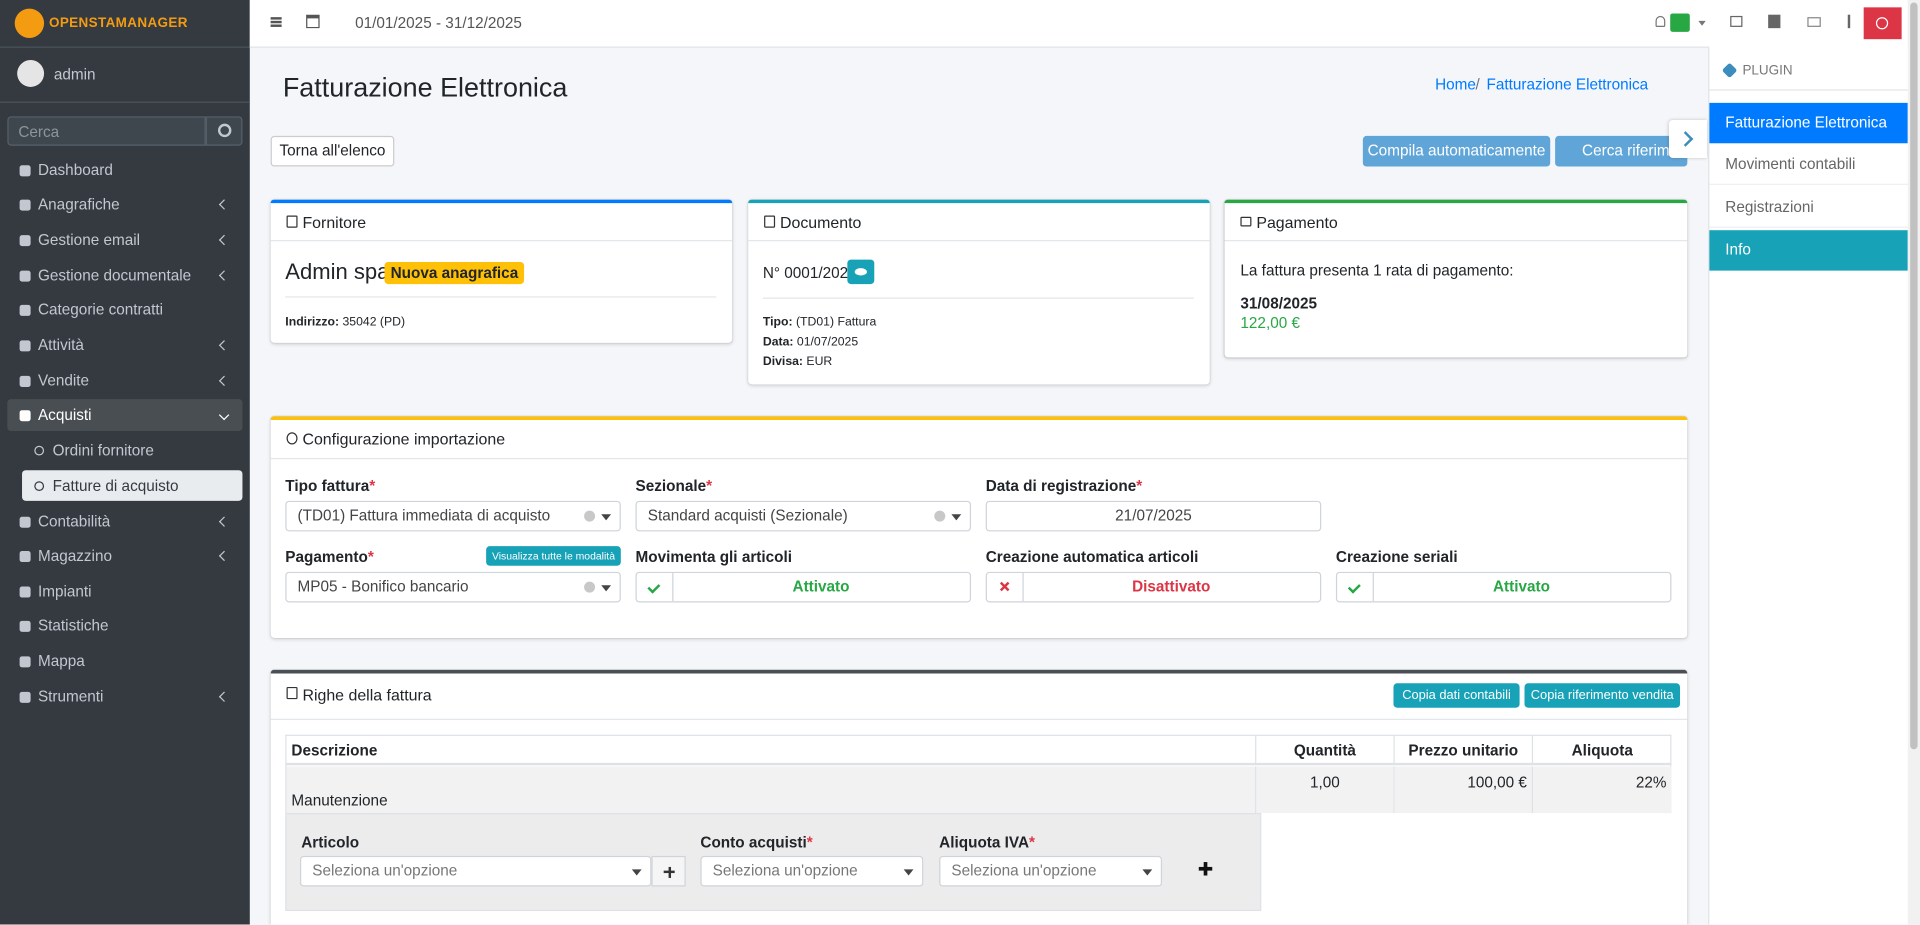 This screenshot has width=1920, height=925. What do you see at coordinates (1814, 22) in the screenshot?
I see `keyboard-icon` at bounding box center [1814, 22].